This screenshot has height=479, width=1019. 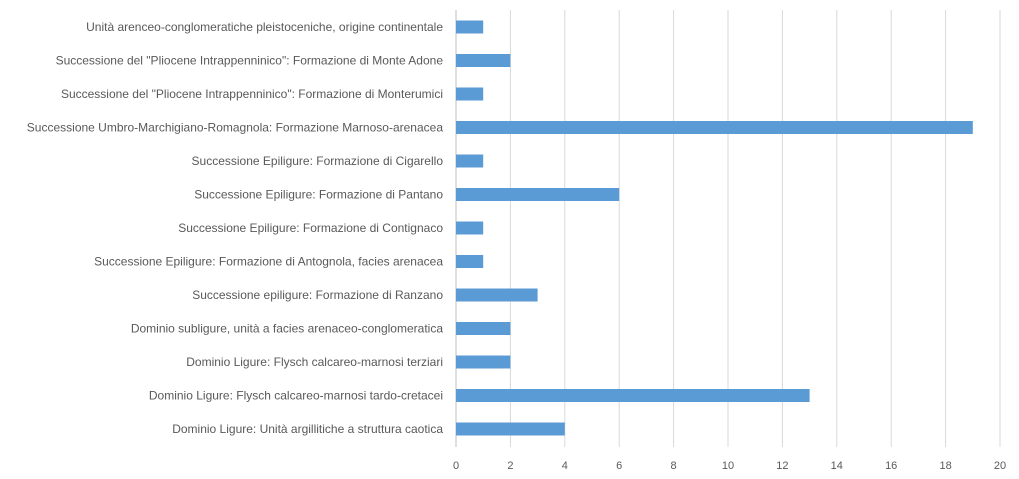 What do you see at coordinates (837, 466) in the screenshot?
I see `x-tick-label: 14` at bounding box center [837, 466].